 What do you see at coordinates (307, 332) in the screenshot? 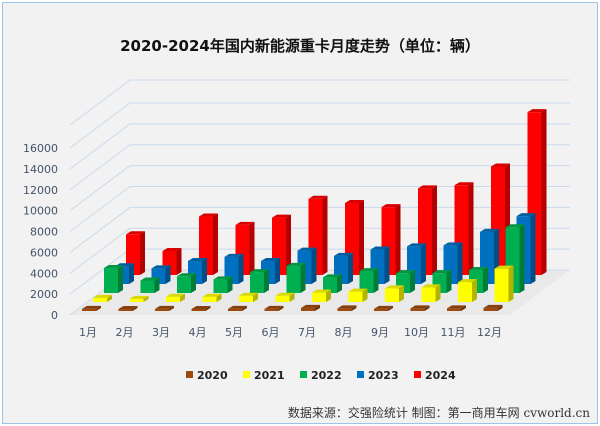
I see `x-tick-label: 7月` at bounding box center [307, 332].